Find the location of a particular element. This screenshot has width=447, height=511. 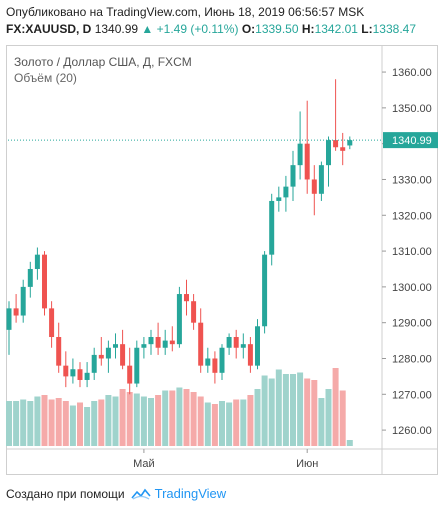

last-price-badge is located at coordinates (410, 140).